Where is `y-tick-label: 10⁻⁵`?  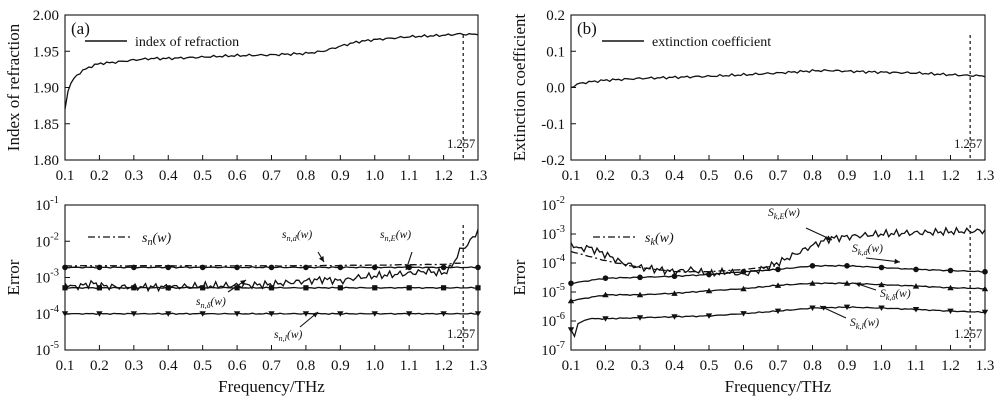
y-tick-label: 10⁻⁵ is located at coordinates (47, 349).